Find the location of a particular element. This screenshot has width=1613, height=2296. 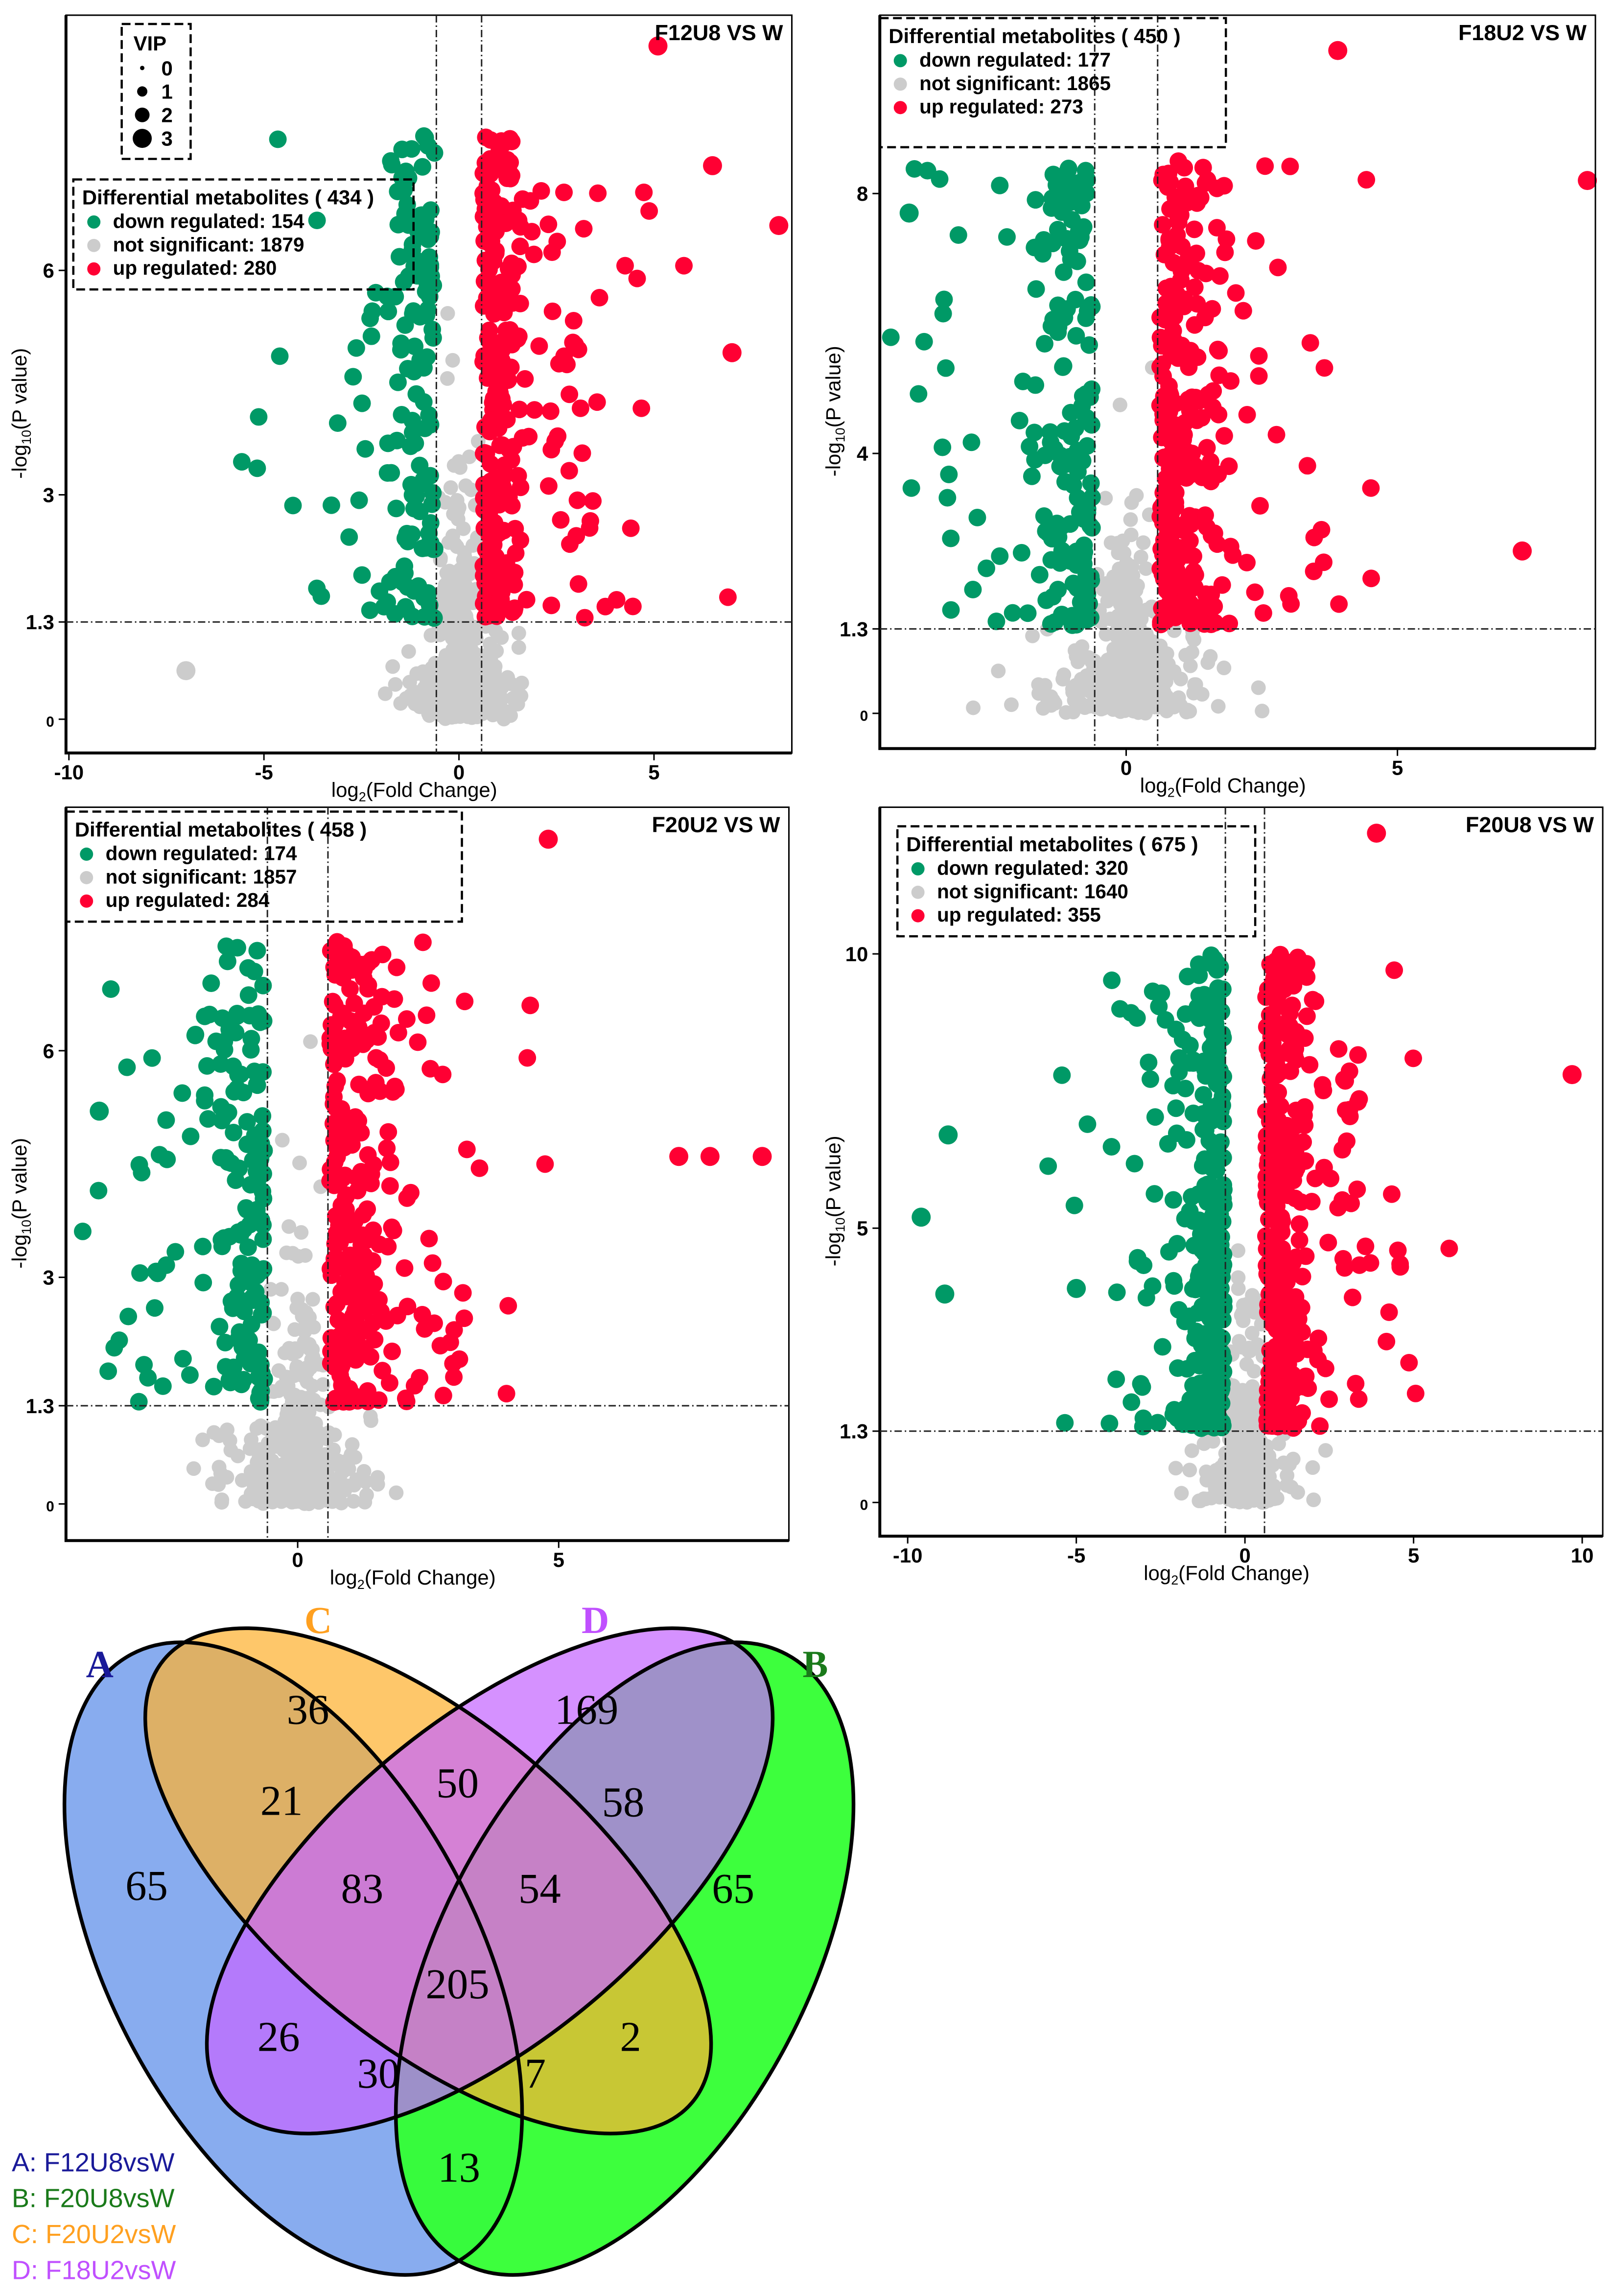

venn-region-D: 169 is located at coordinates (586, 1709).